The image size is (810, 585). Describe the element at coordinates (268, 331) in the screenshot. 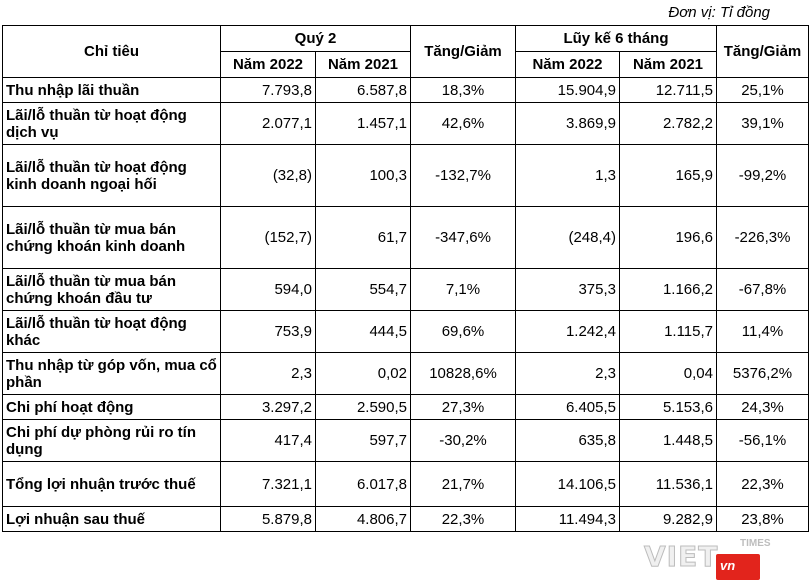

I see `cell-q-2022: 753,9` at that location.